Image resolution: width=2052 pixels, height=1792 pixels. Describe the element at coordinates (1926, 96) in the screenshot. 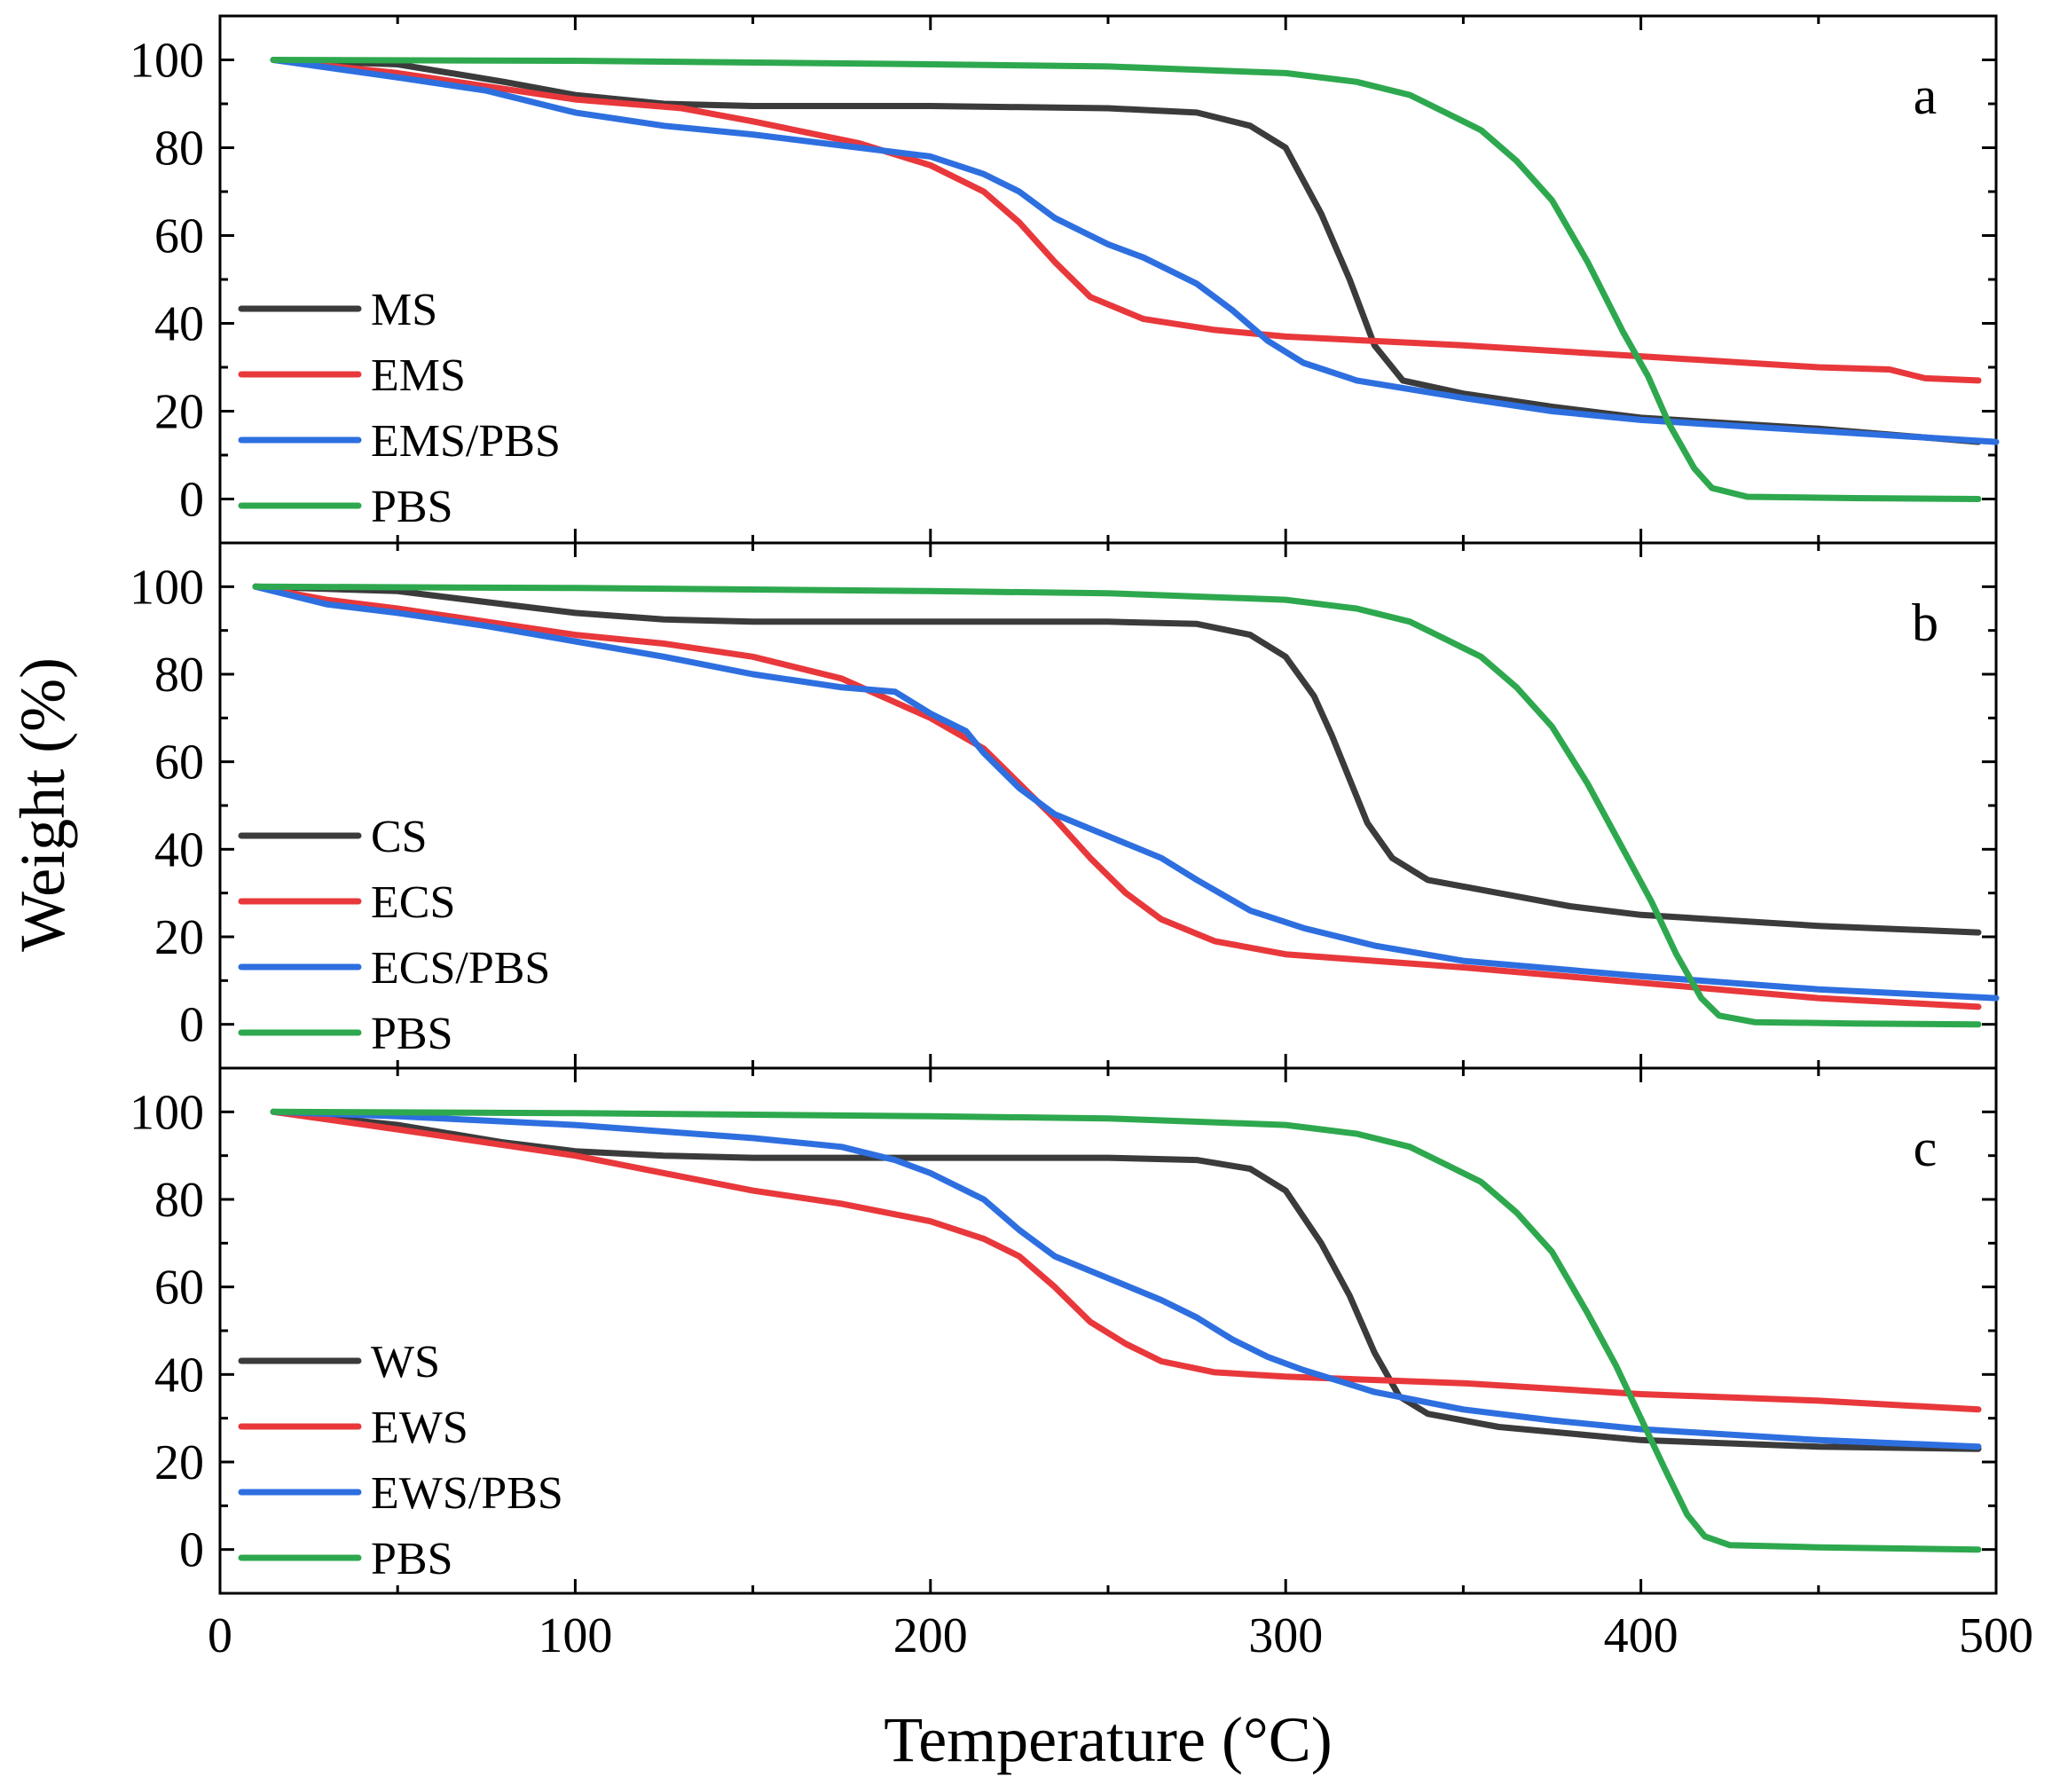

I see `panel-tag-label: a` at that location.